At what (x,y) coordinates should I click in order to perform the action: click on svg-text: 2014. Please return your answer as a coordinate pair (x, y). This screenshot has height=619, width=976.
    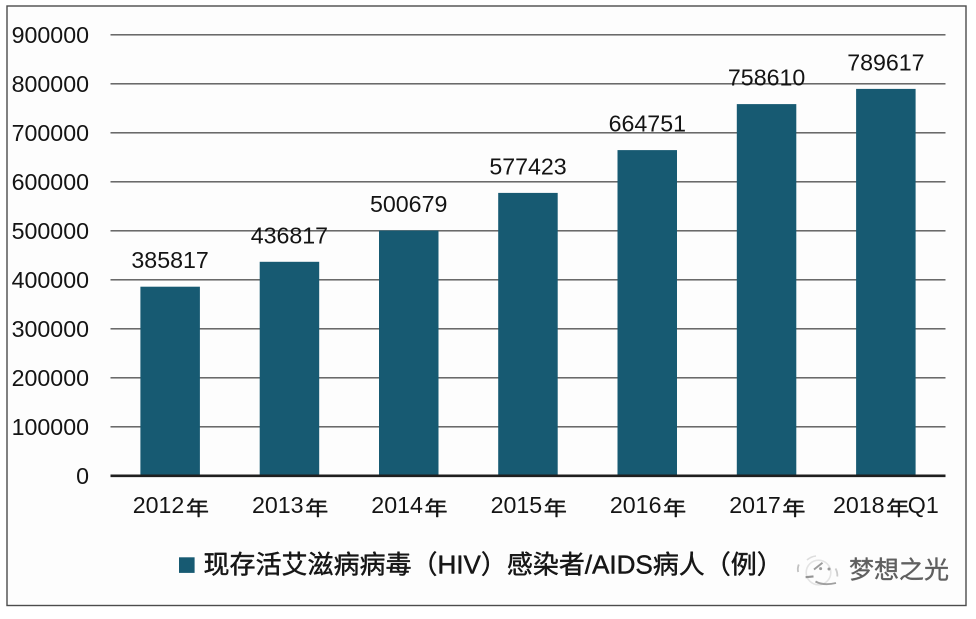
    Looking at the image, I should click on (397, 505).